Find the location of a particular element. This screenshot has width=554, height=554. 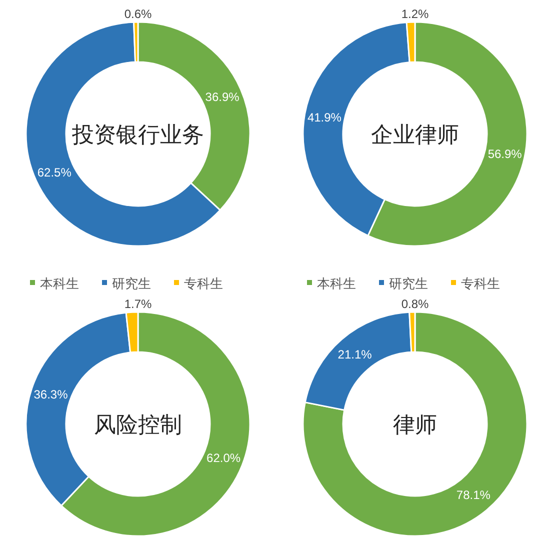

data-label: 0.8% is located at coordinates (415, 304).